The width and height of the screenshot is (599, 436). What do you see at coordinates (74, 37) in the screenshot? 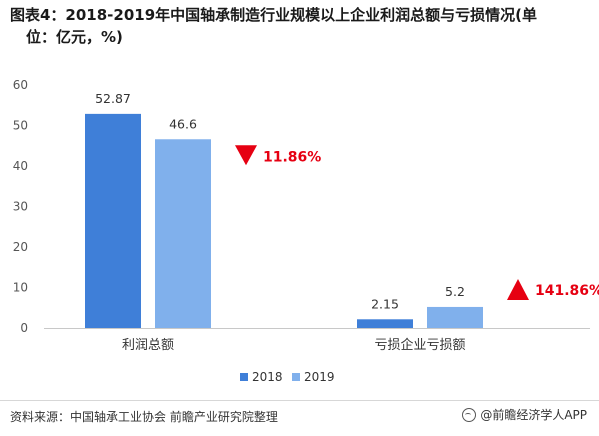
I see `chart-title-line-2: 位：亿元，%)` at bounding box center [74, 37].